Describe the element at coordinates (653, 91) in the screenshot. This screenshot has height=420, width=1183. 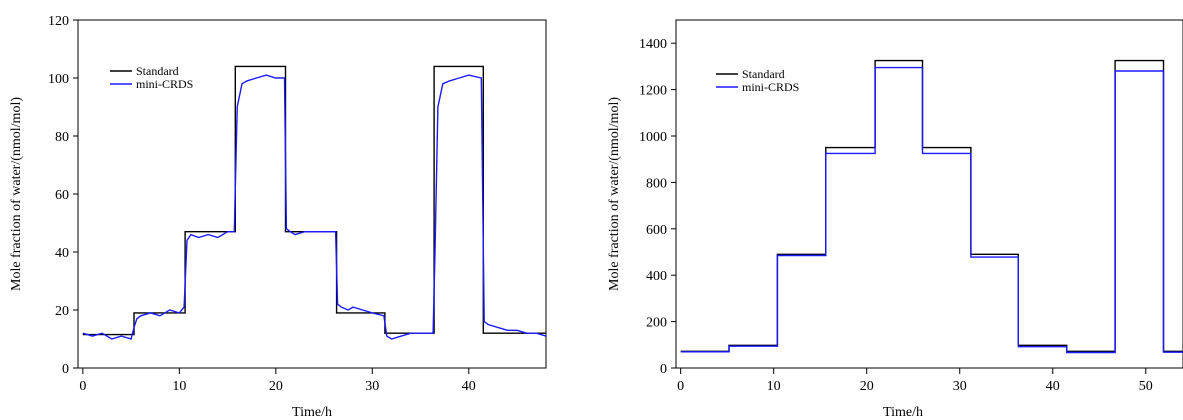
I see `y-tick-label: 1200` at that location.